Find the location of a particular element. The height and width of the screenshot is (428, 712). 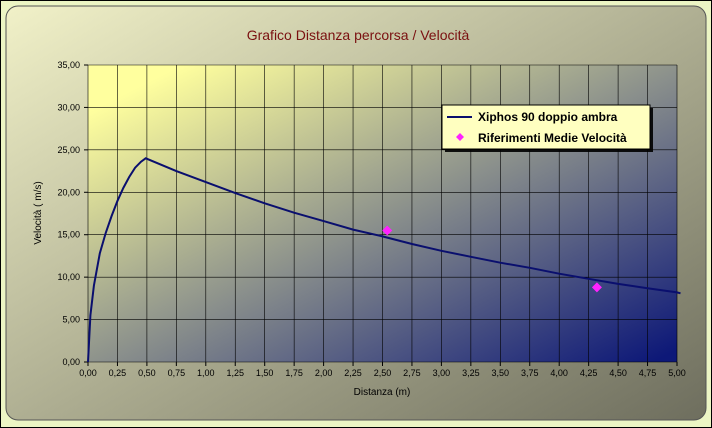

x-tick-label: 2,50 is located at coordinates (383, 373).